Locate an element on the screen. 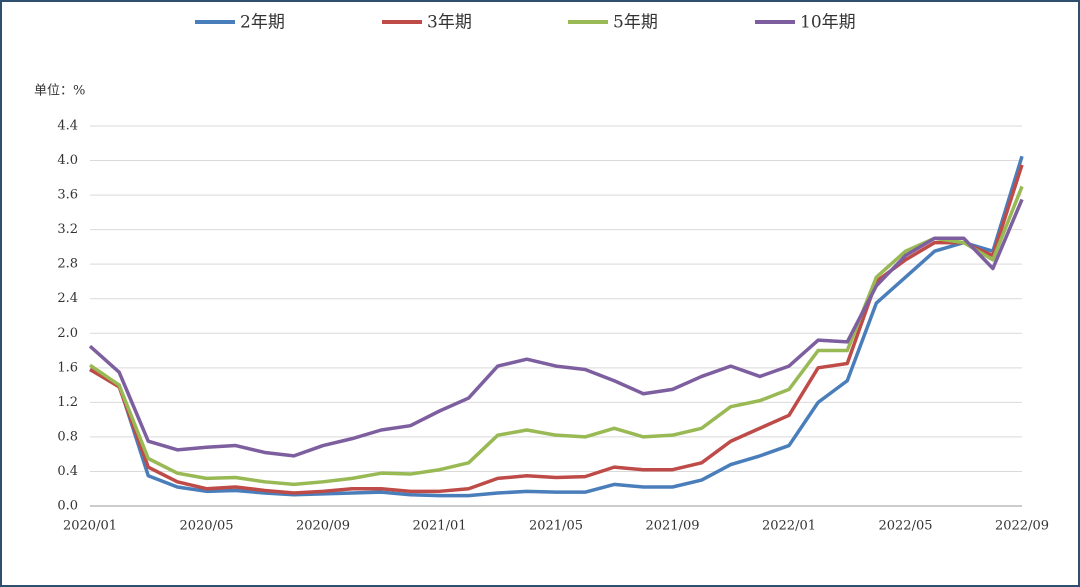 The image size is (1080, 587). y-tick-label: 2.8 is located at coordinates (67, 264).